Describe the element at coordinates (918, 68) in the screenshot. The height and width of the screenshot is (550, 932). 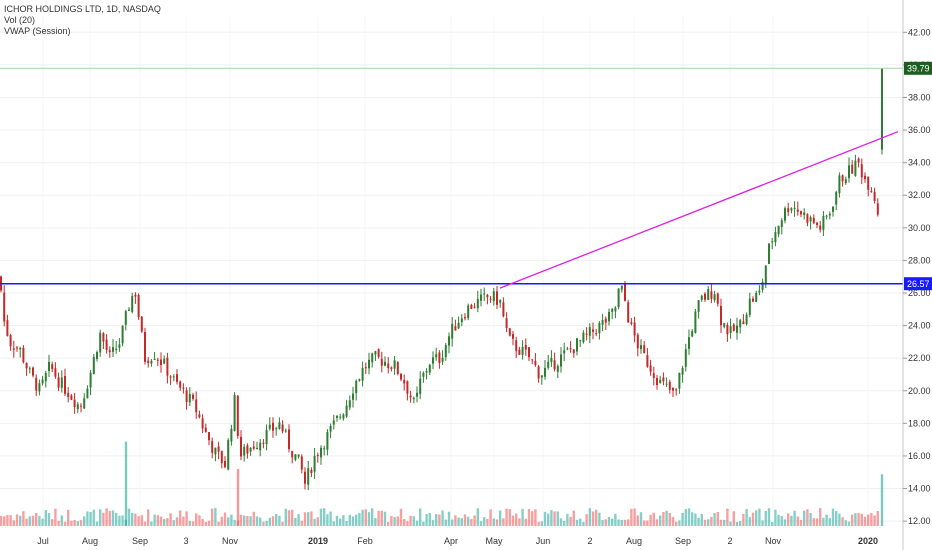
I see `last-price-badge-bg` at that location.